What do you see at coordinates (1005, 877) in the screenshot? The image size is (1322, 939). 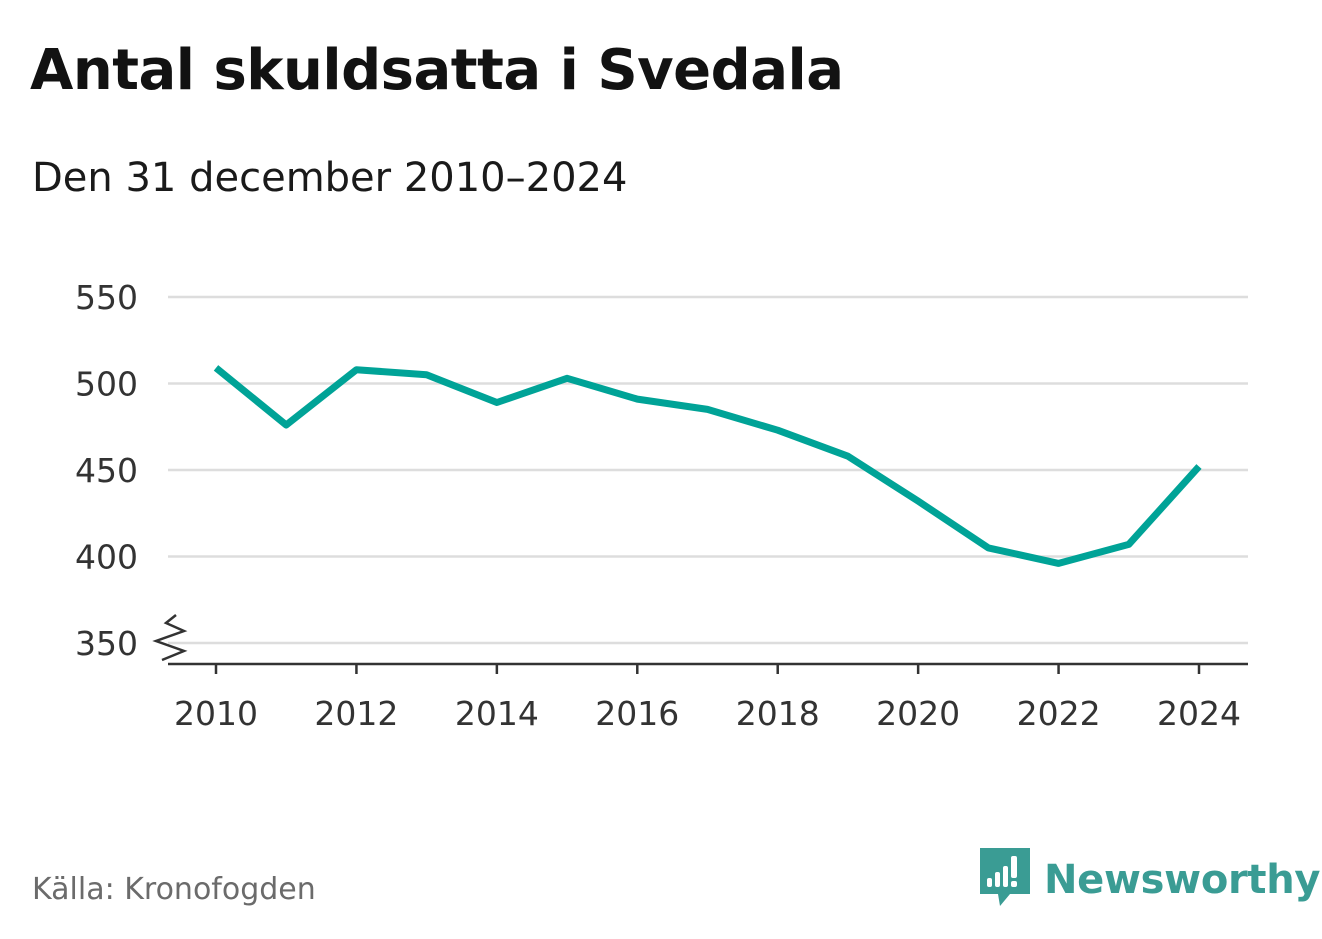 I see `newsworthy-logo-icon` at bounding box center [1005, 877].